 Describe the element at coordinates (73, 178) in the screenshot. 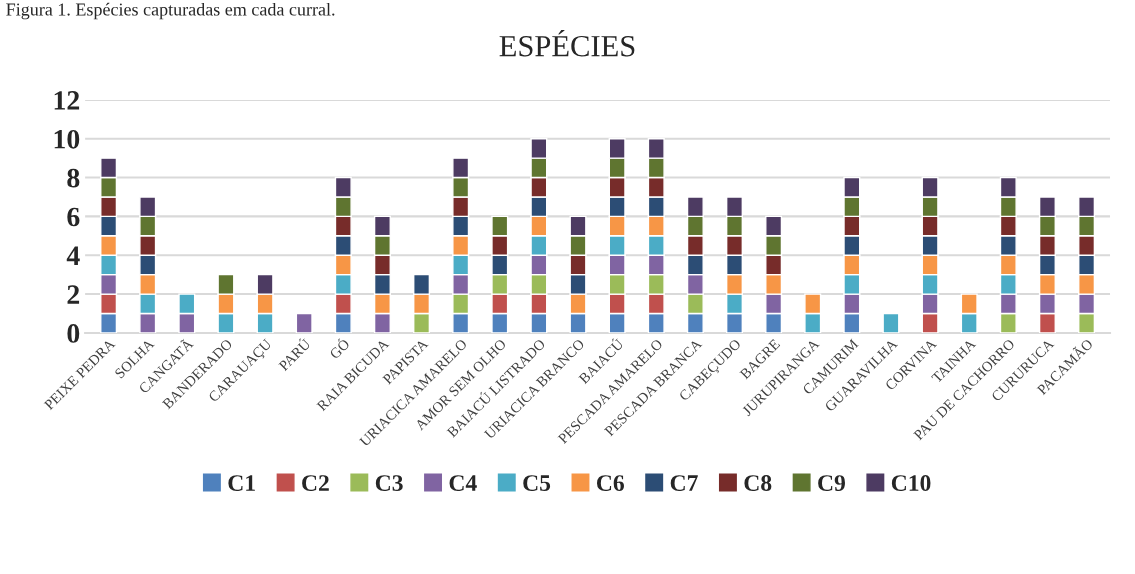

I see `y-tick-label: 8` at that location.